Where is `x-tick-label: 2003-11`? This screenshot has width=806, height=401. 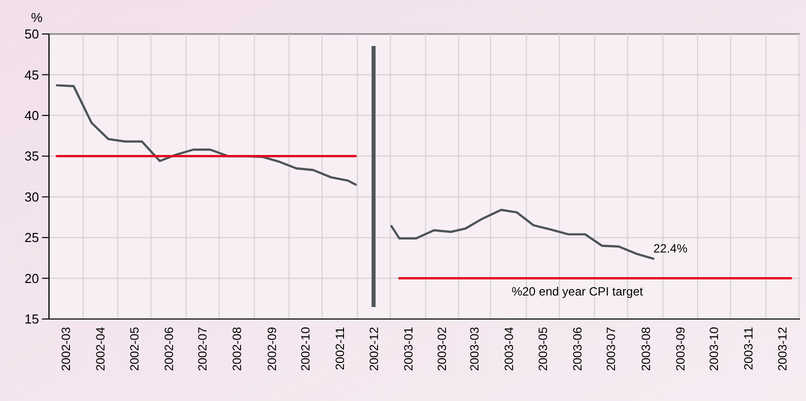 x-tick-label: 2003-11 is located at coordinates (749, 348).